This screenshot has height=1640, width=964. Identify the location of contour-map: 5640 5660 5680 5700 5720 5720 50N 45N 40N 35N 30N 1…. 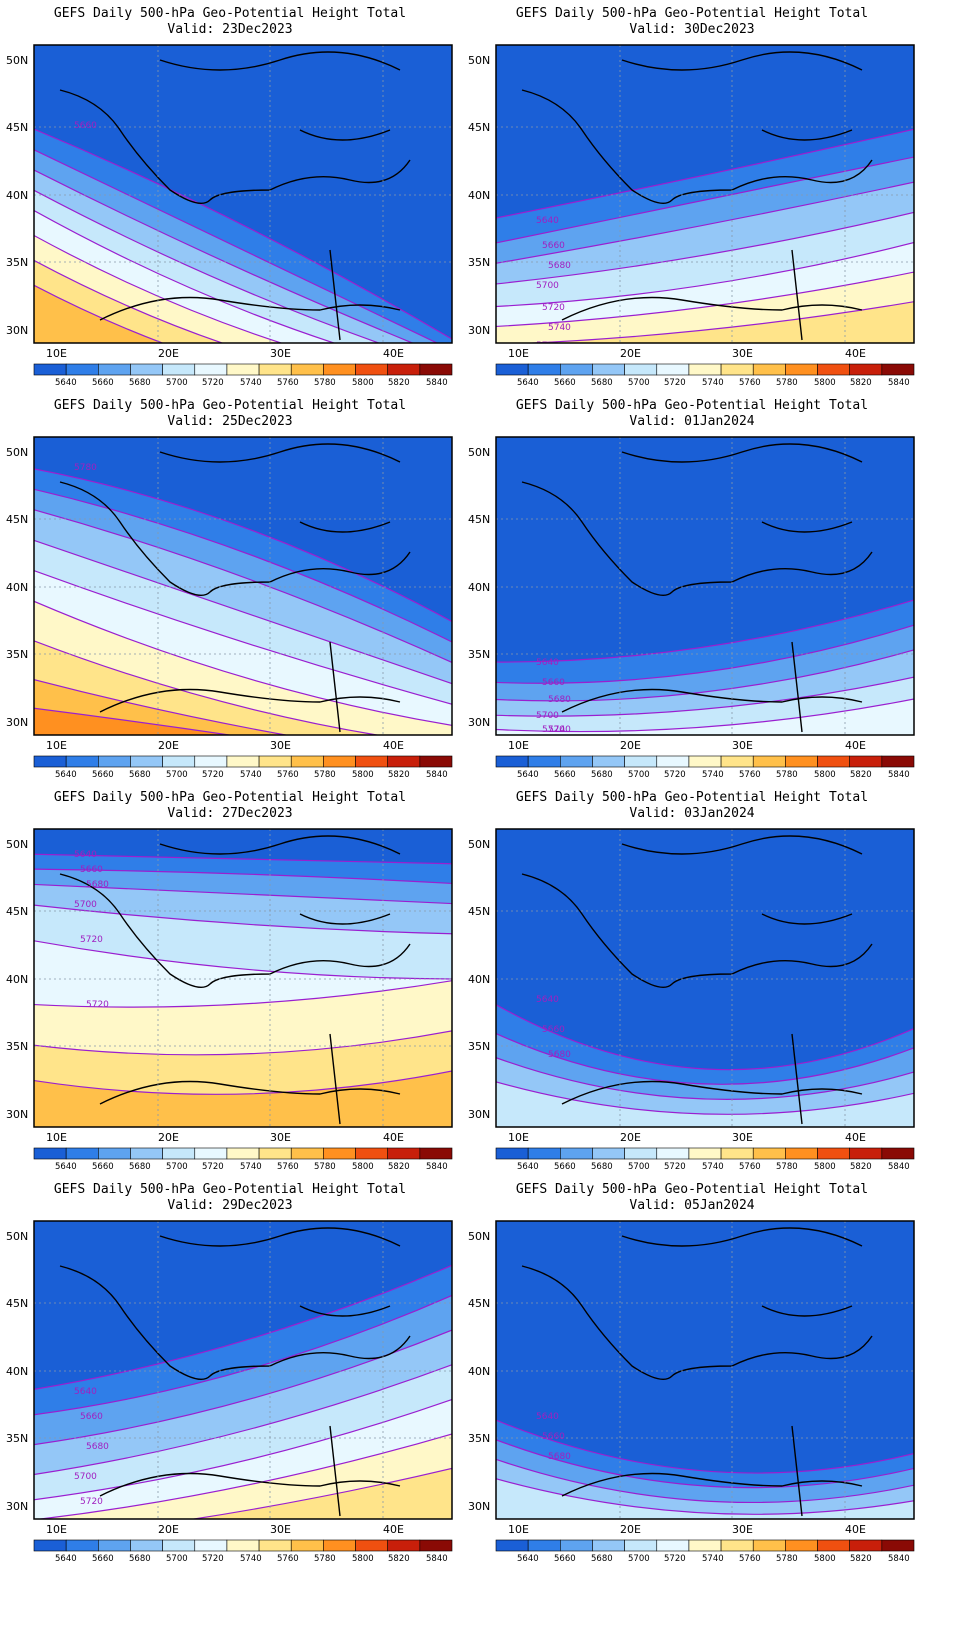
(229, 1000).